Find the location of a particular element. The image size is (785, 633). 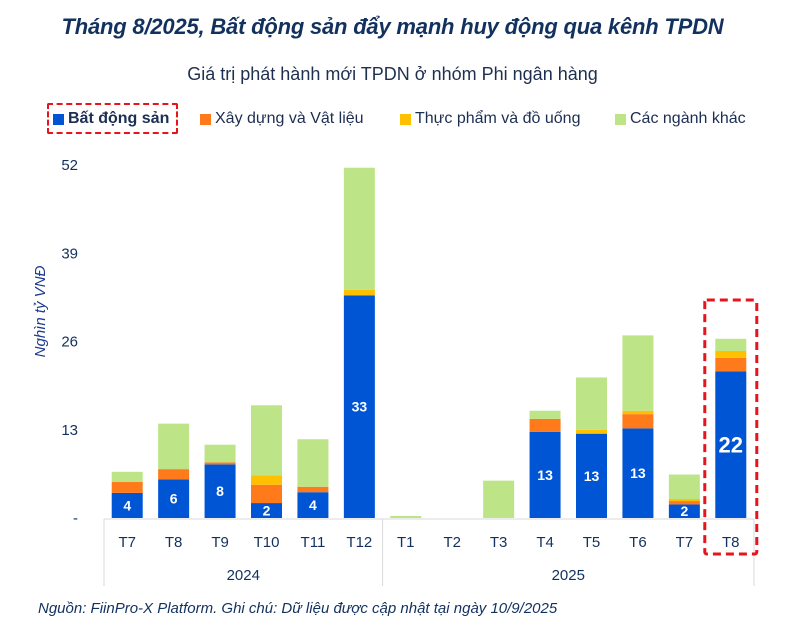

legend-label: Các ngành khác is located at coordinates (688, 118).